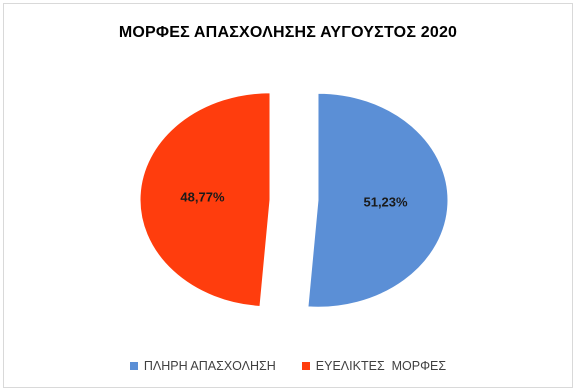 This screenshot has width=578, height=391. What do you see at coordinates (381, 366) in the screenshot?
I see `legend-label-flexible: ΕΥΕΛΙΚΤΕΣ ΜΟΡΦΕΣ` at bounding box center [381, 366].